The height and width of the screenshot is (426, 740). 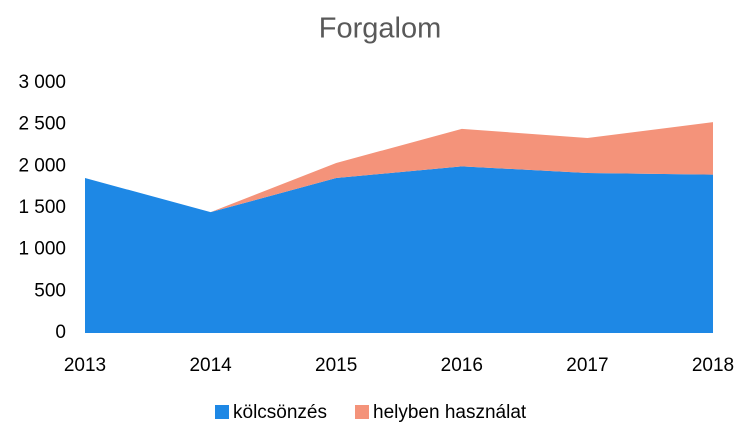 I want to click on y-tick-label: 1 000, so click(x=42, y=249).